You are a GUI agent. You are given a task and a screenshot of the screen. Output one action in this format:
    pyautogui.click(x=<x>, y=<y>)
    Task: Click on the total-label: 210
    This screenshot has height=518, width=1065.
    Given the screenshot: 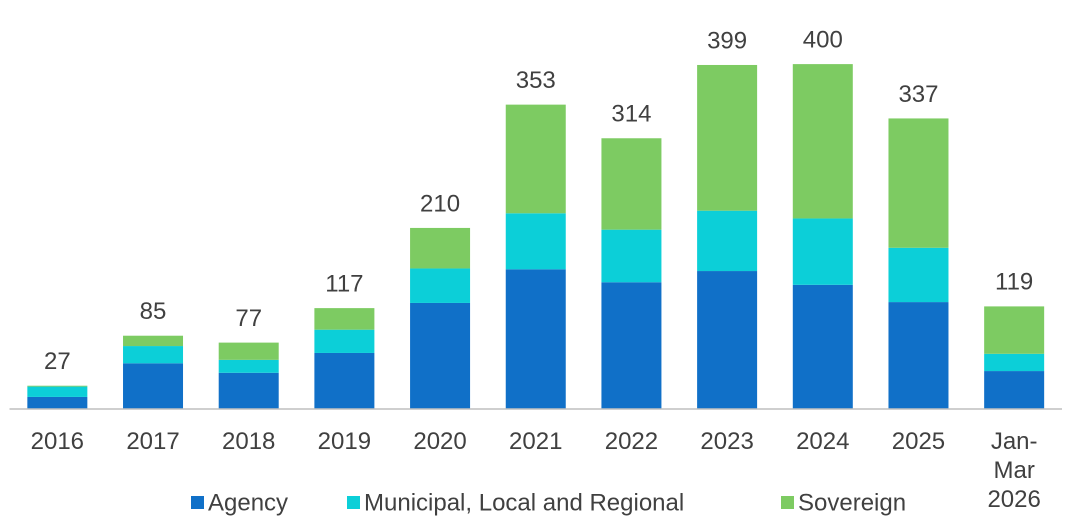 What is the action you would take?
    pyautogui.click(x=440, y=203)
    